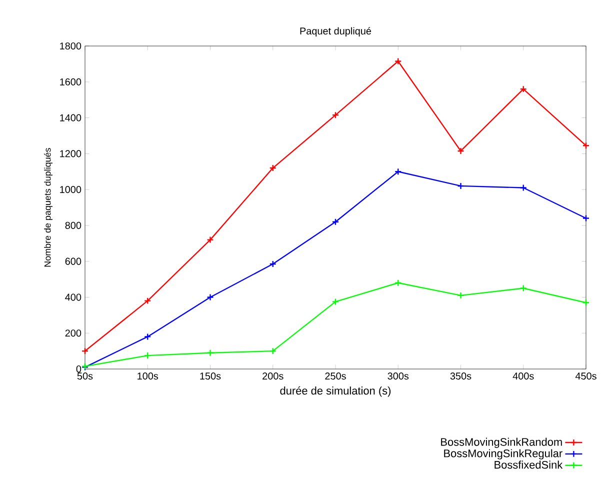 Image resolution: width=601 pixels, height=491 pixels. I want to click on y-tick-label: 400, so click(73, 297).